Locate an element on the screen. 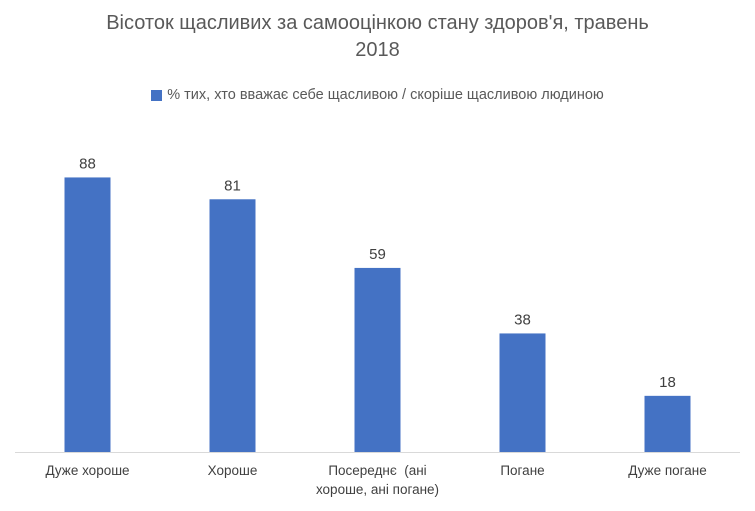  data-label-2: 81 is located at coordinates (232, 185).